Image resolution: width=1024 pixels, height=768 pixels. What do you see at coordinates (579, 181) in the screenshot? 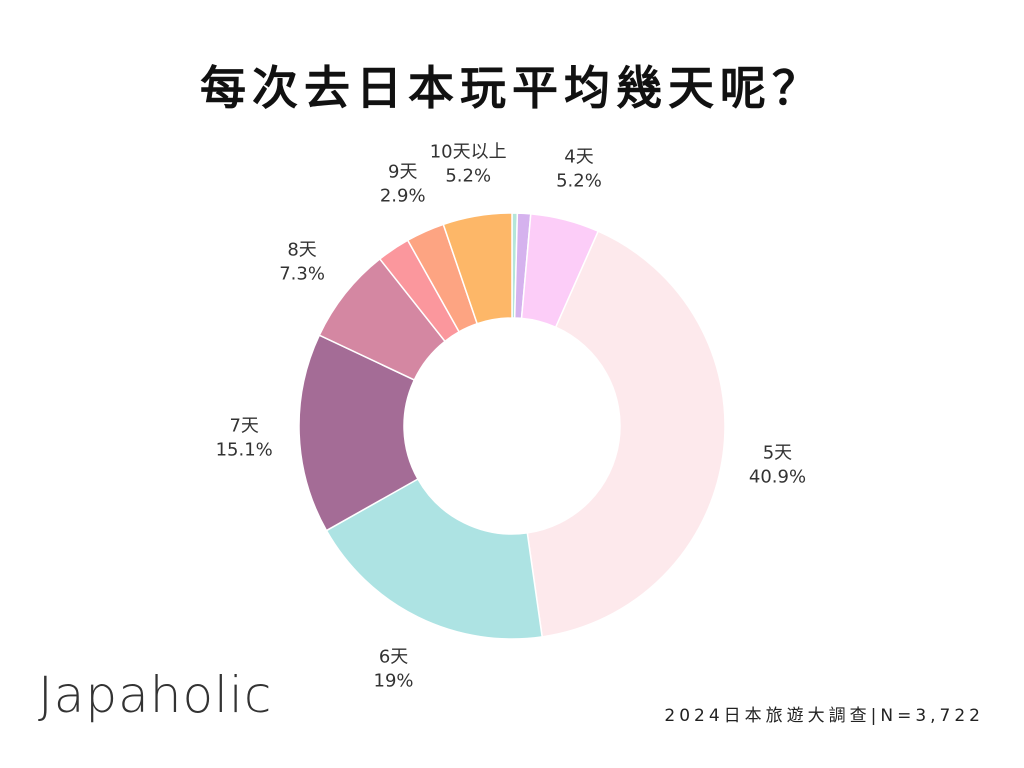
I see `slice-percent-2: 5.2%` at bounding box center [579, 181].